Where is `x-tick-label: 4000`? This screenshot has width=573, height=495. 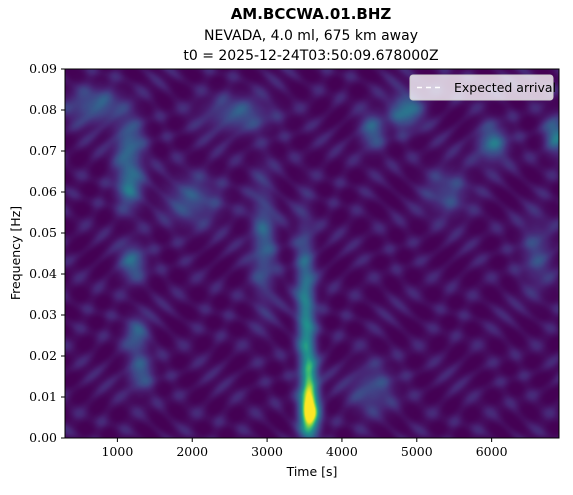
x-tick-label: 4000 is located at coordinates (342, 451).